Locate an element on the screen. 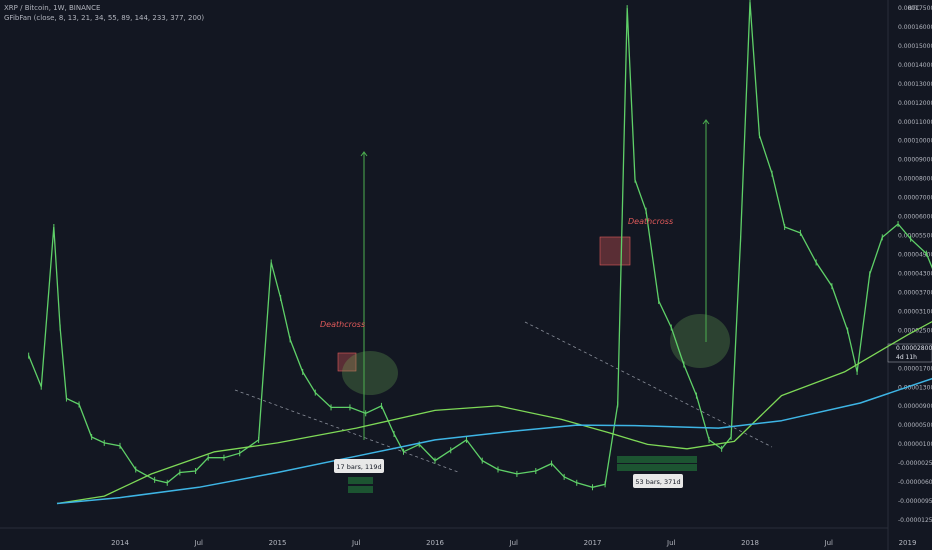  price-tick-label: 0.00010000 is located at coordinates (915, 141).